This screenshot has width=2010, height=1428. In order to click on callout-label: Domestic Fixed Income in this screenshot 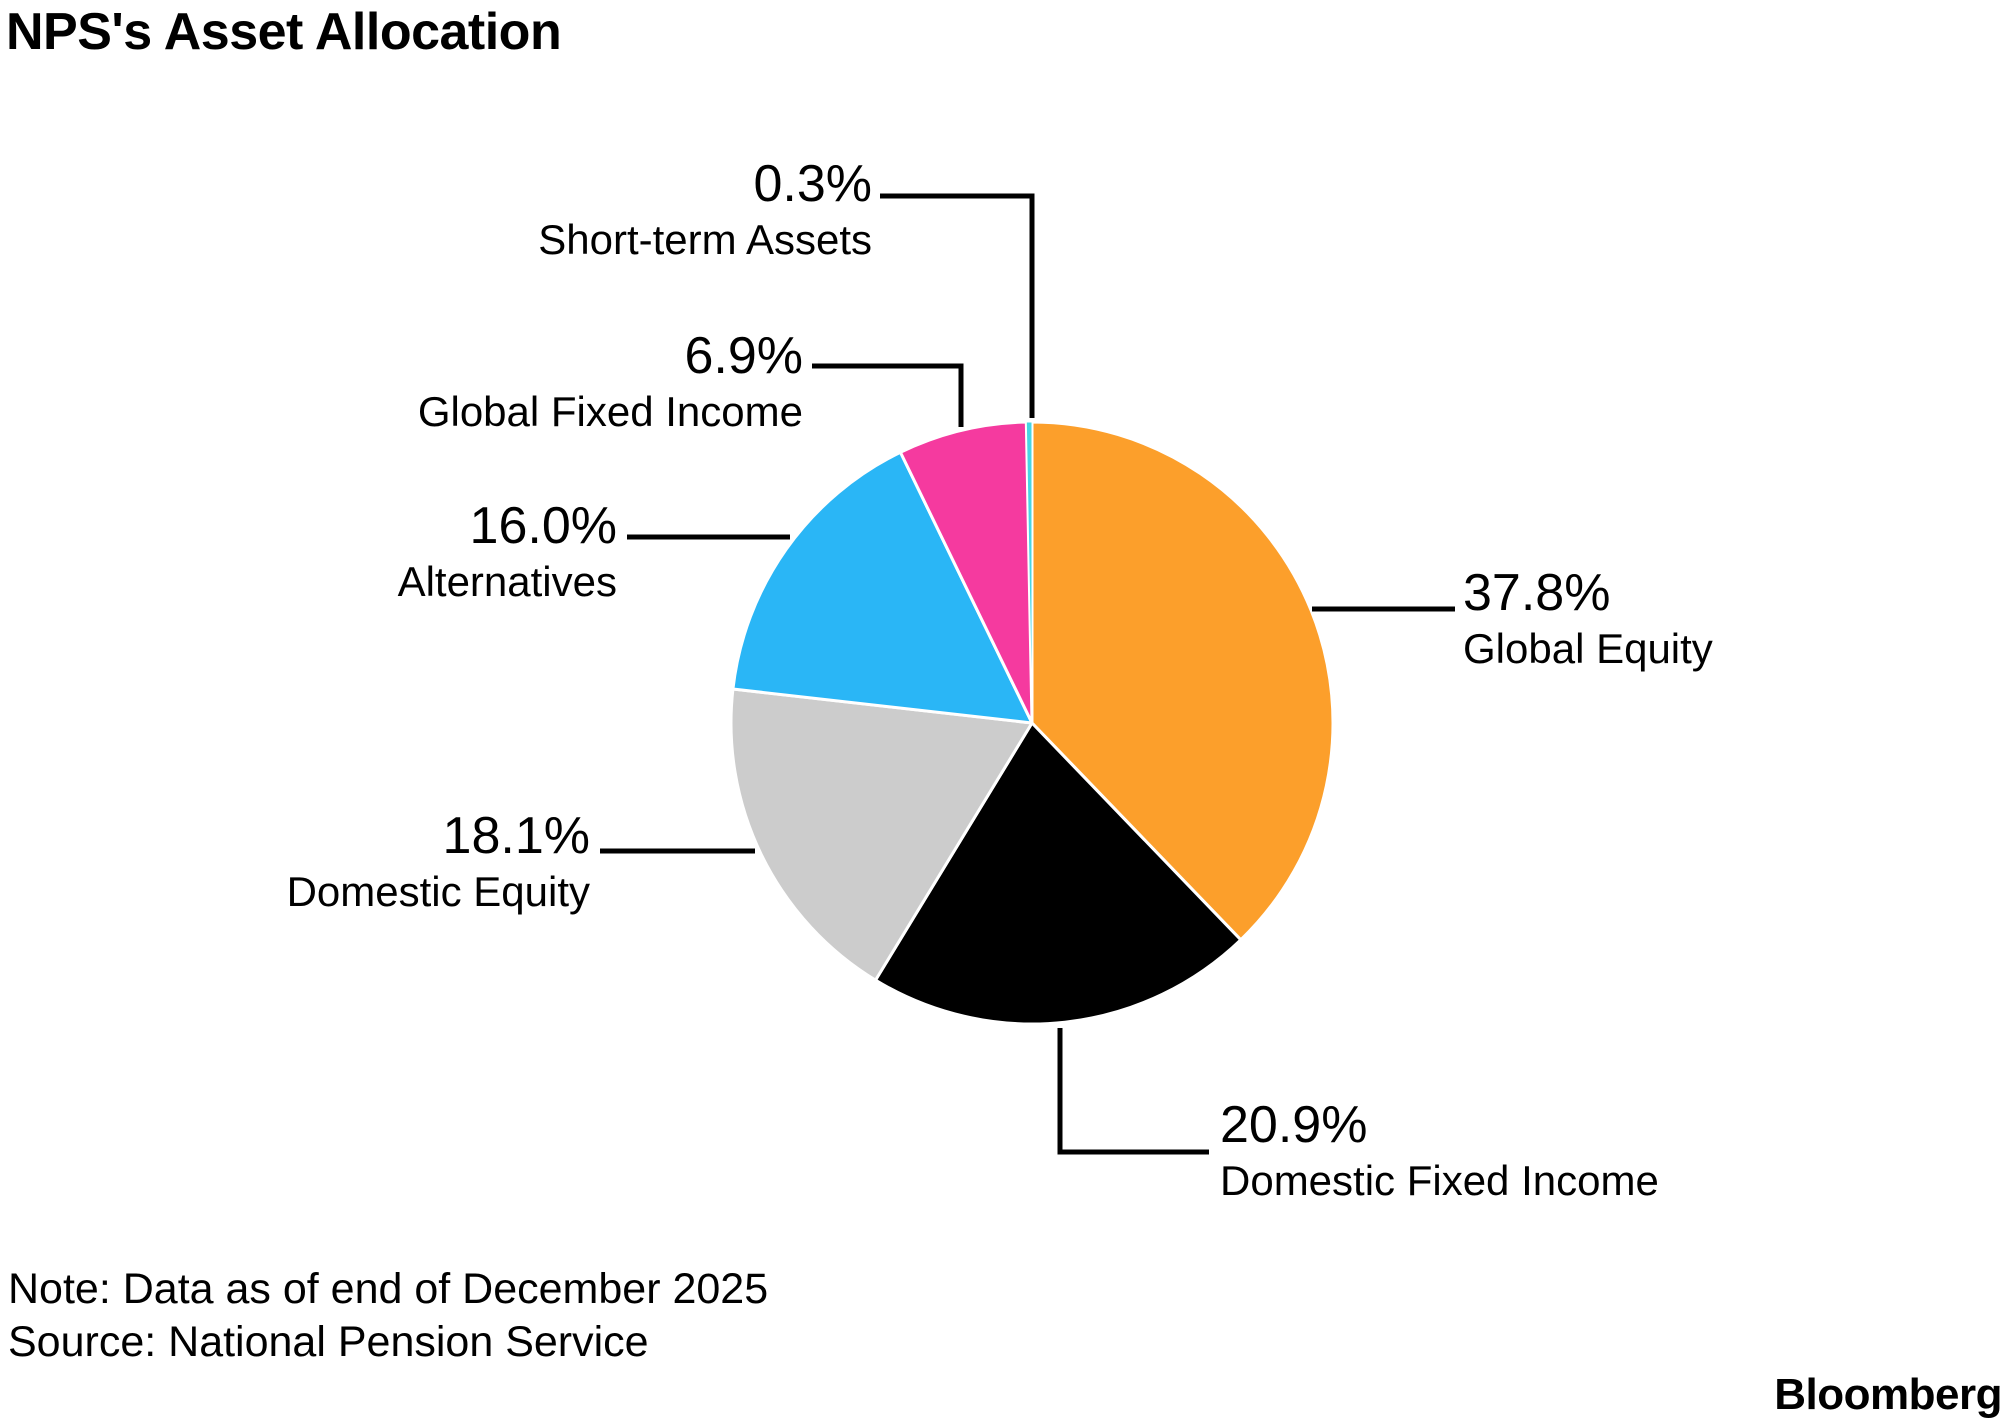, I will do `click(1439, 1180)`.